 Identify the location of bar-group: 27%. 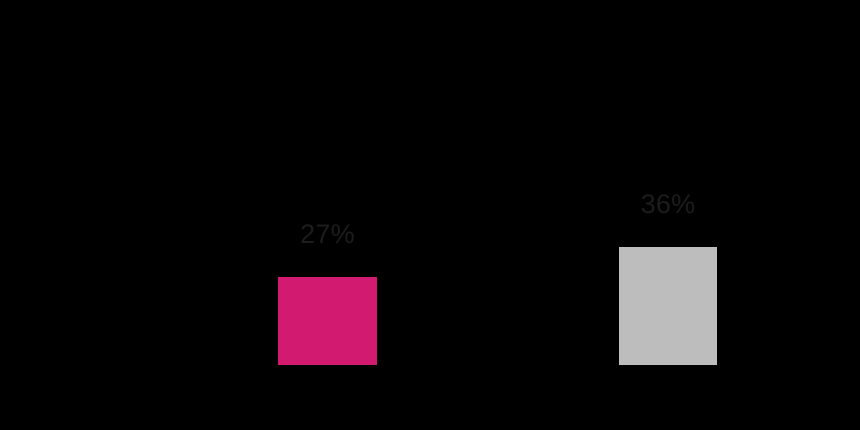
(327, 293).